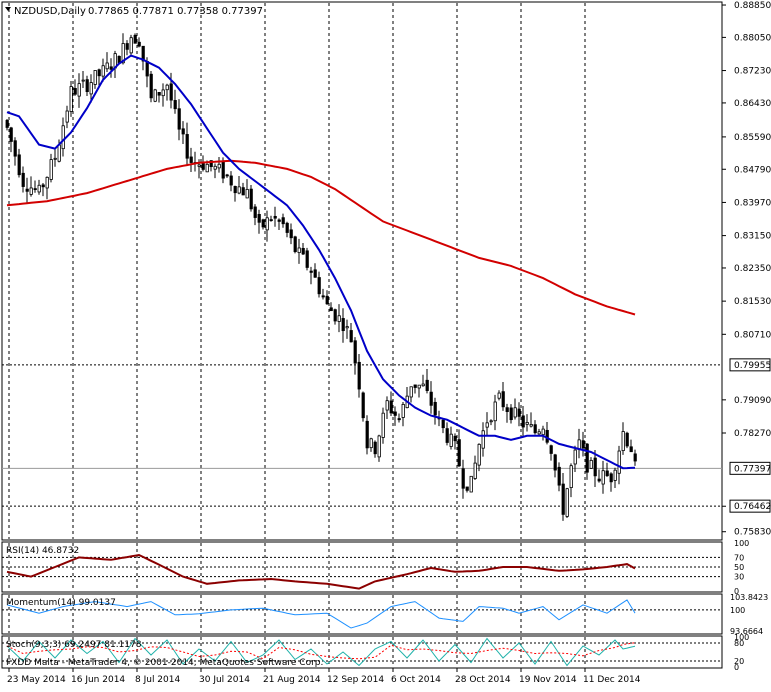  I want to click on time-tick-label: 16 Jun 2014, so click(98, 680).